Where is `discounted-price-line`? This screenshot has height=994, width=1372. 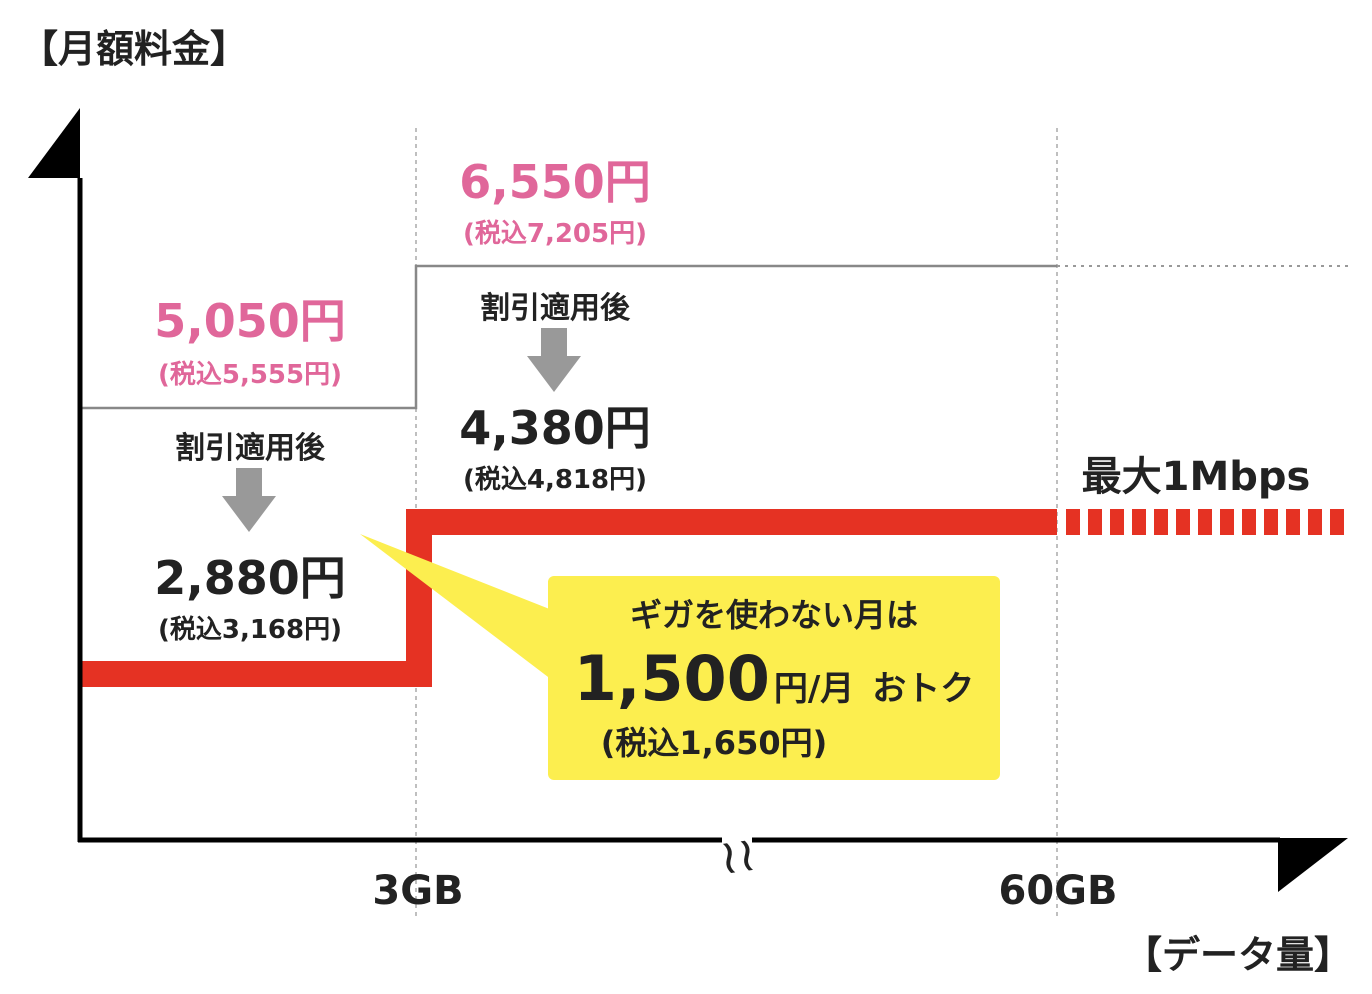 discounted-price-line is located at coordinates (569, 598).